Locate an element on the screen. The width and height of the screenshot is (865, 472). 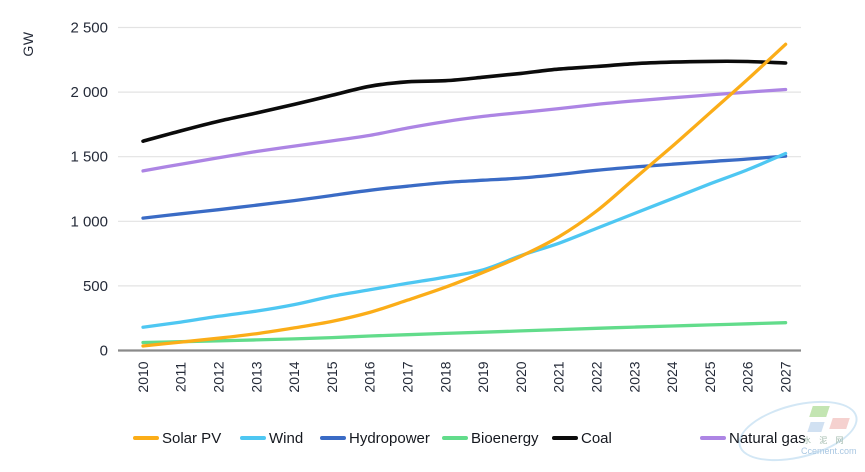
legend-label-natural-gas: Natural gas is located at coordinates (767, 438).